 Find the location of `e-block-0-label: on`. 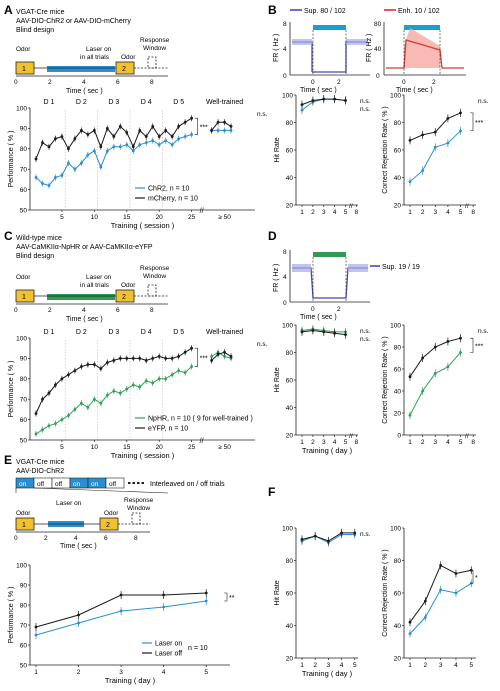

e-block-0-label: on is located at coordinates (23, 484).